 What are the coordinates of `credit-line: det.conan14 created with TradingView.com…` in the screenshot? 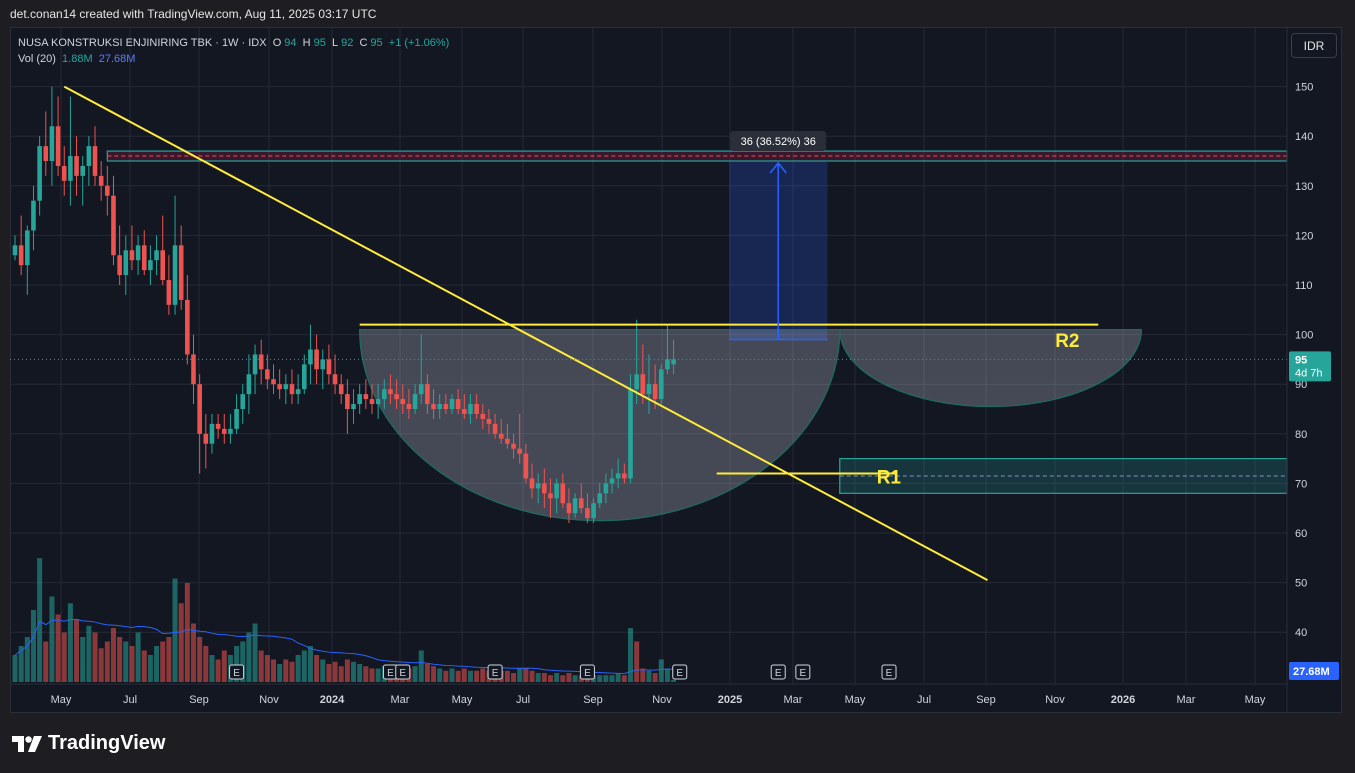 It's located at (193, 14).